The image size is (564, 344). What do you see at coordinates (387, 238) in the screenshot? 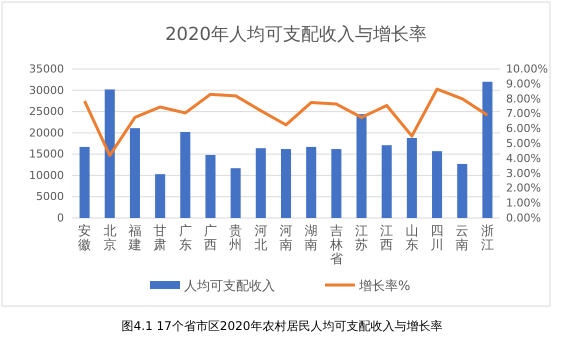
I see `x-tick-label: 江西` at bounding box center [387, 238].